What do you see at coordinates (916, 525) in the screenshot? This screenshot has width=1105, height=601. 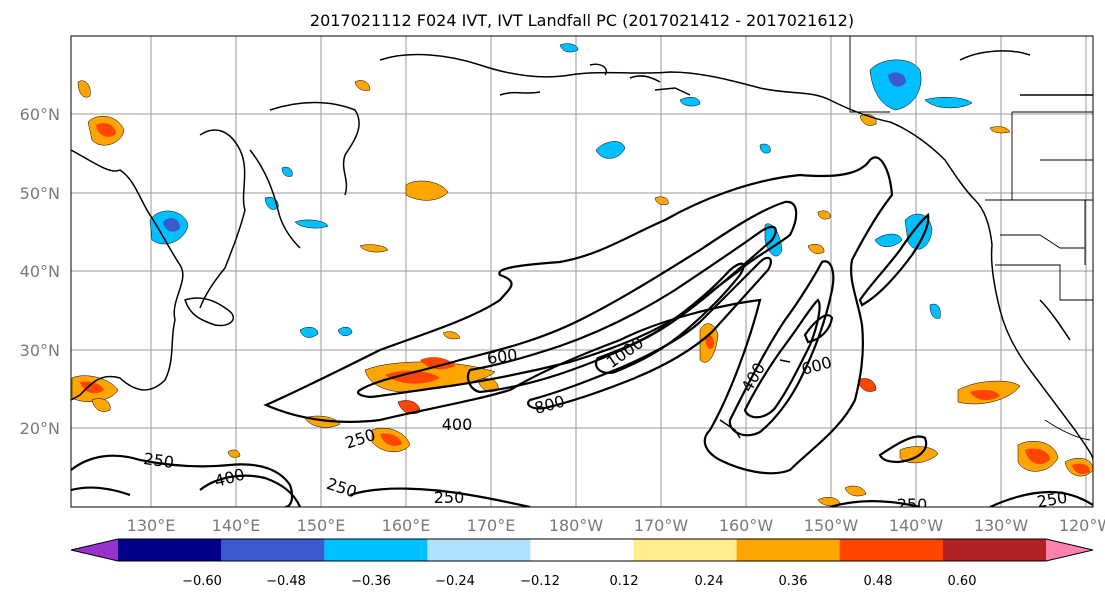 I see `lon-label: 140°W` at bounding box center [916, 525].